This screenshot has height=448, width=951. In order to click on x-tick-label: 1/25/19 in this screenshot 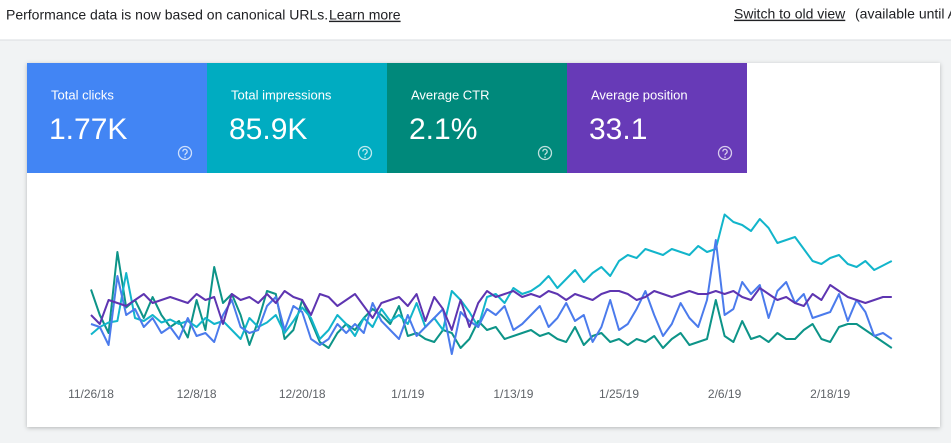, I will do `click(619, 394)`.